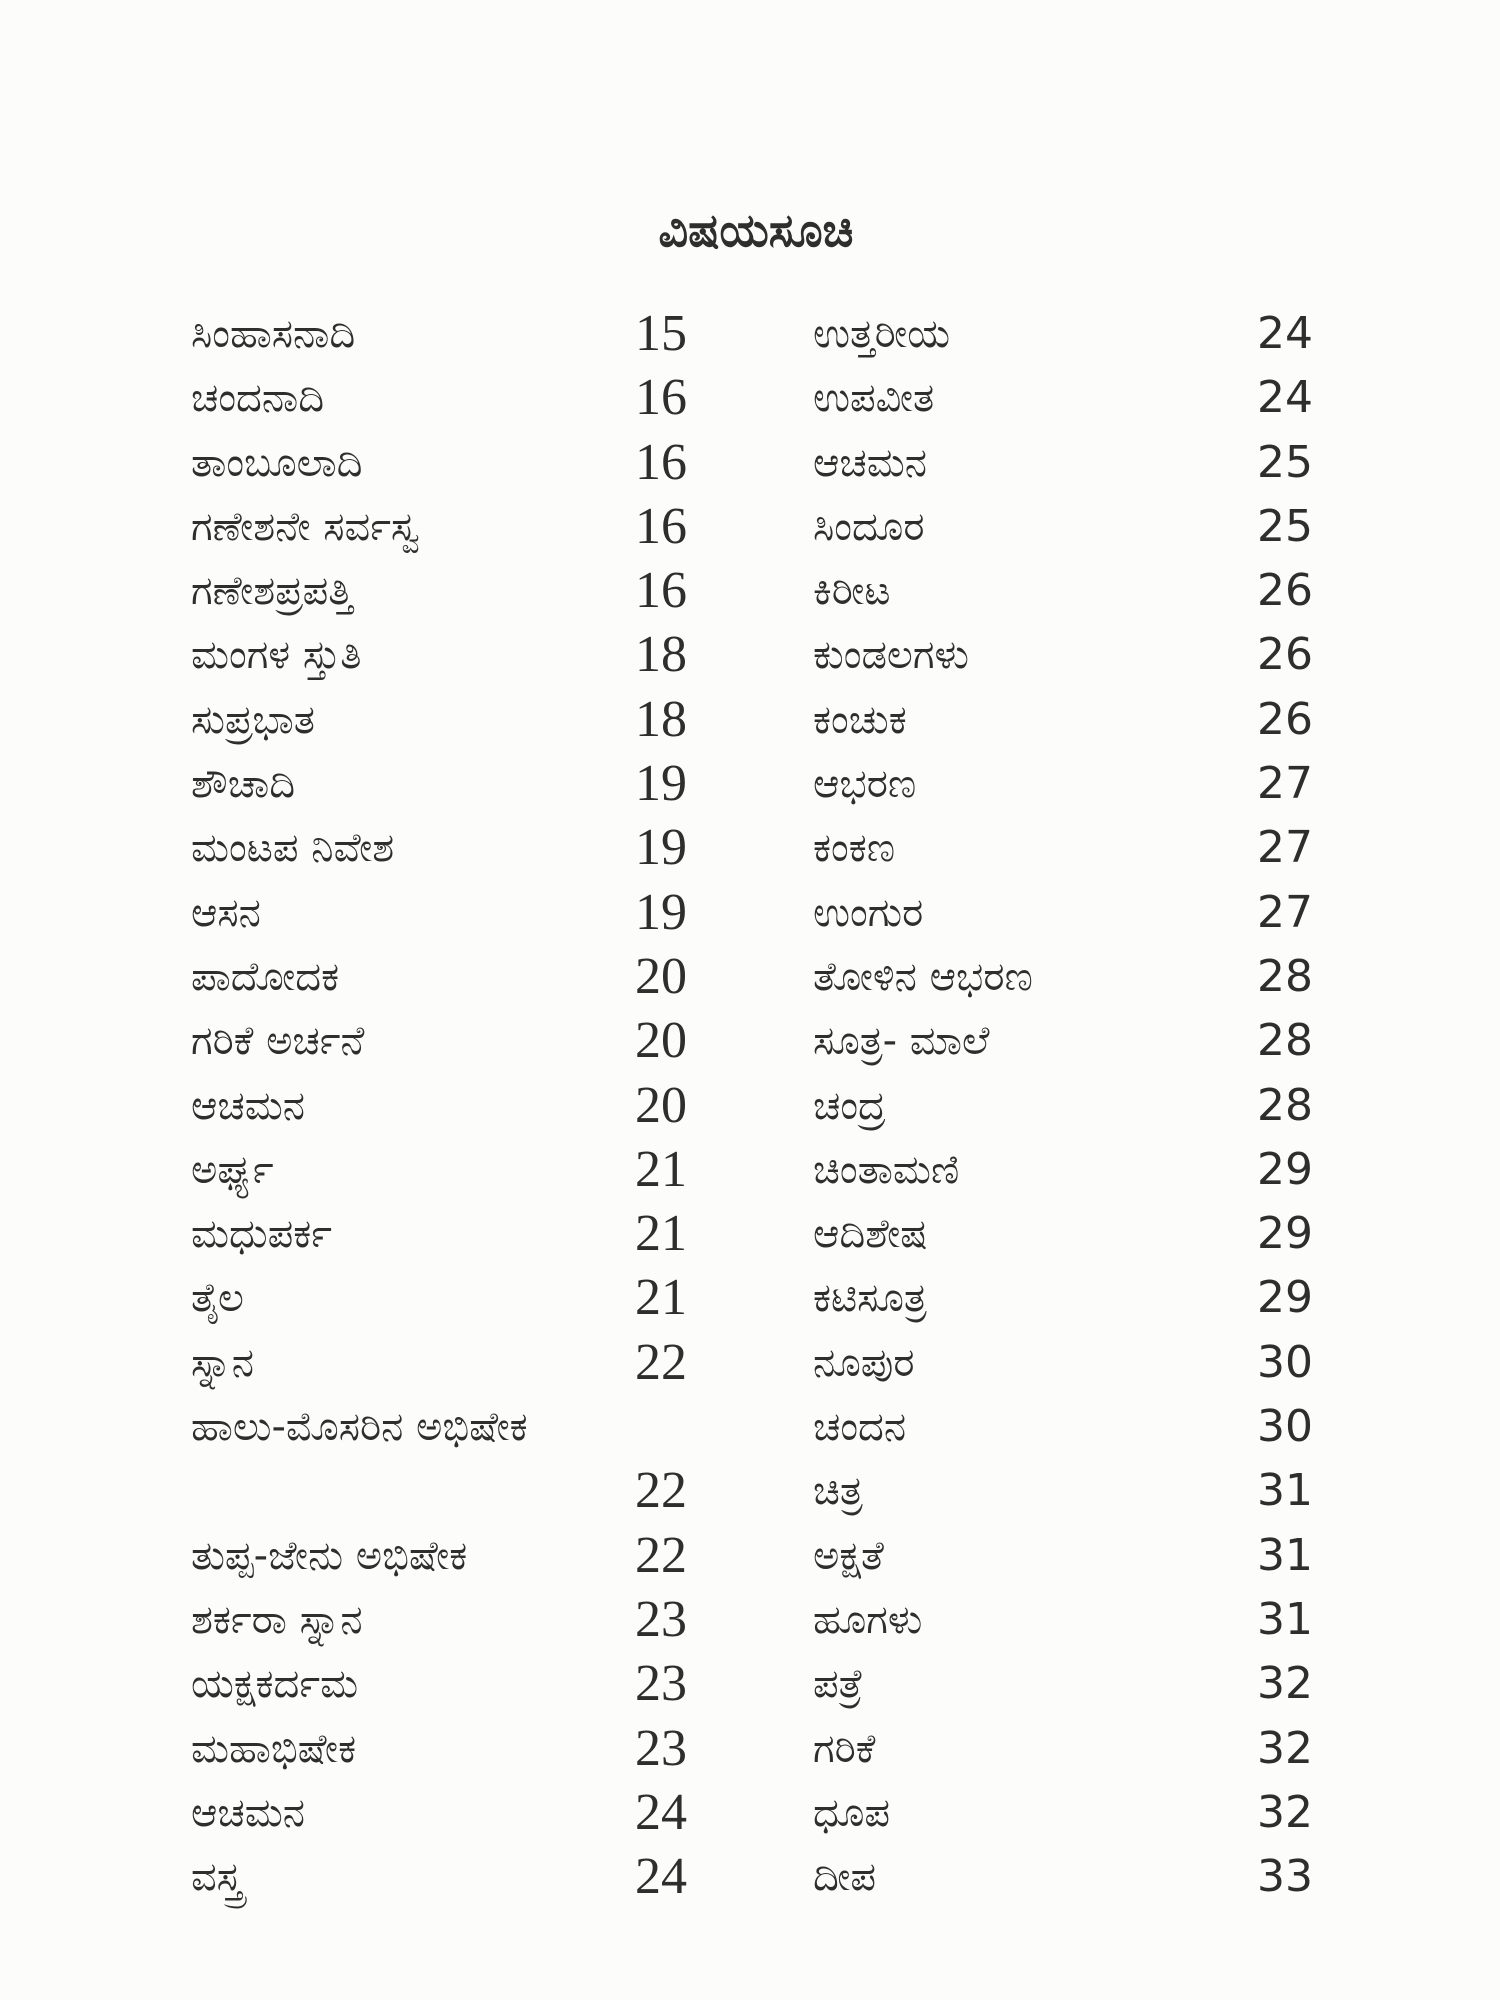  Describe the element at coordinates (1063, 1170) in the screenshot. I see `toc-entry: ಚಿಂತಾಮಣಿ 29` at that location.